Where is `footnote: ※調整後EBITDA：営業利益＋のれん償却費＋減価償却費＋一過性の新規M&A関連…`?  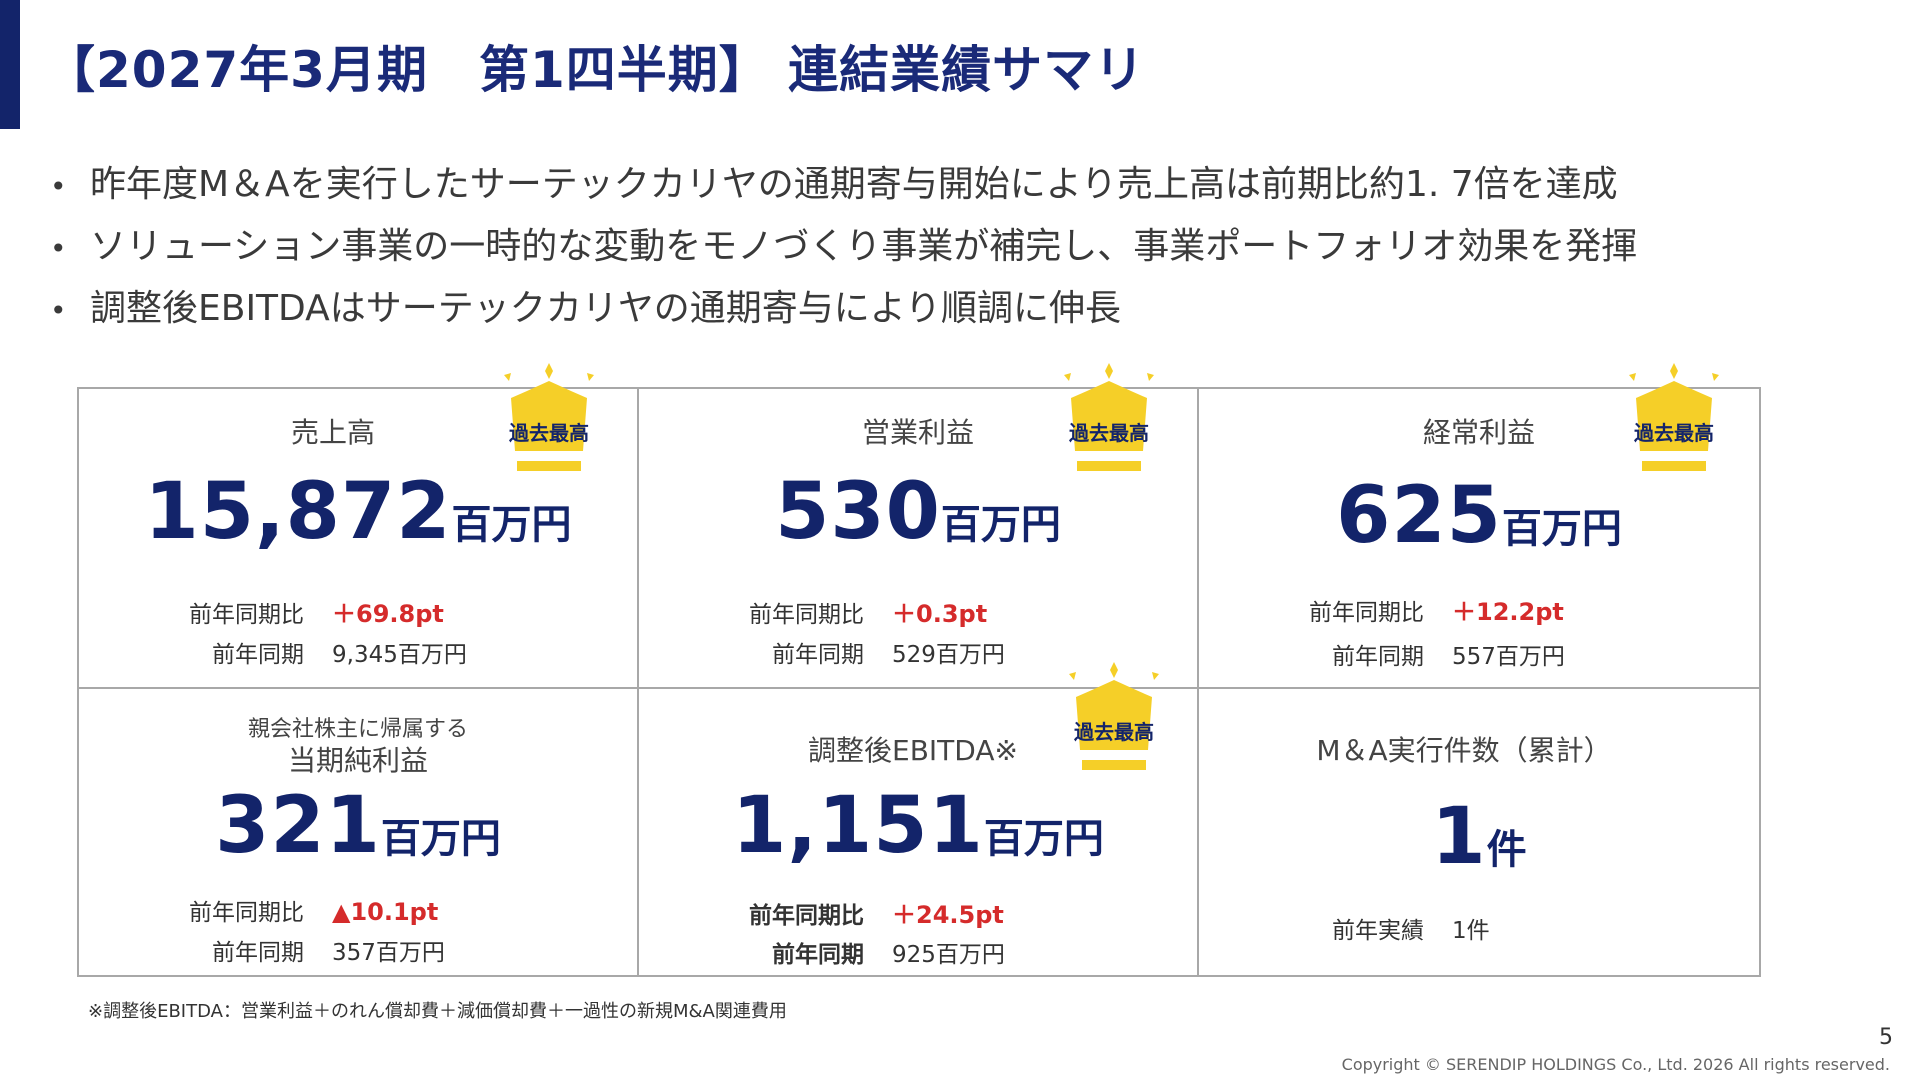 footnote: ※調整後EBITDA：営業利益＋のれん償却費＋減価償却費＋一過性の新規M&A関連… is located at coordinates (437, 1011).